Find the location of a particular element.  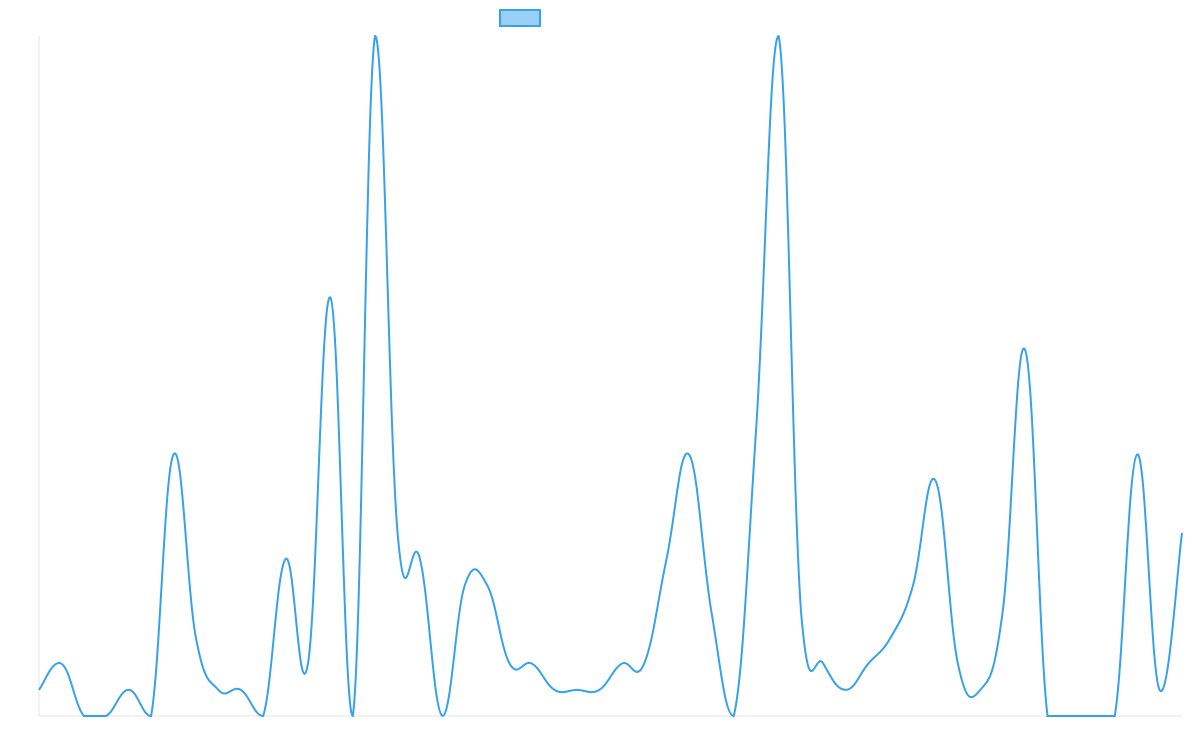

legend-swatch is located at coordinates (520, 18).